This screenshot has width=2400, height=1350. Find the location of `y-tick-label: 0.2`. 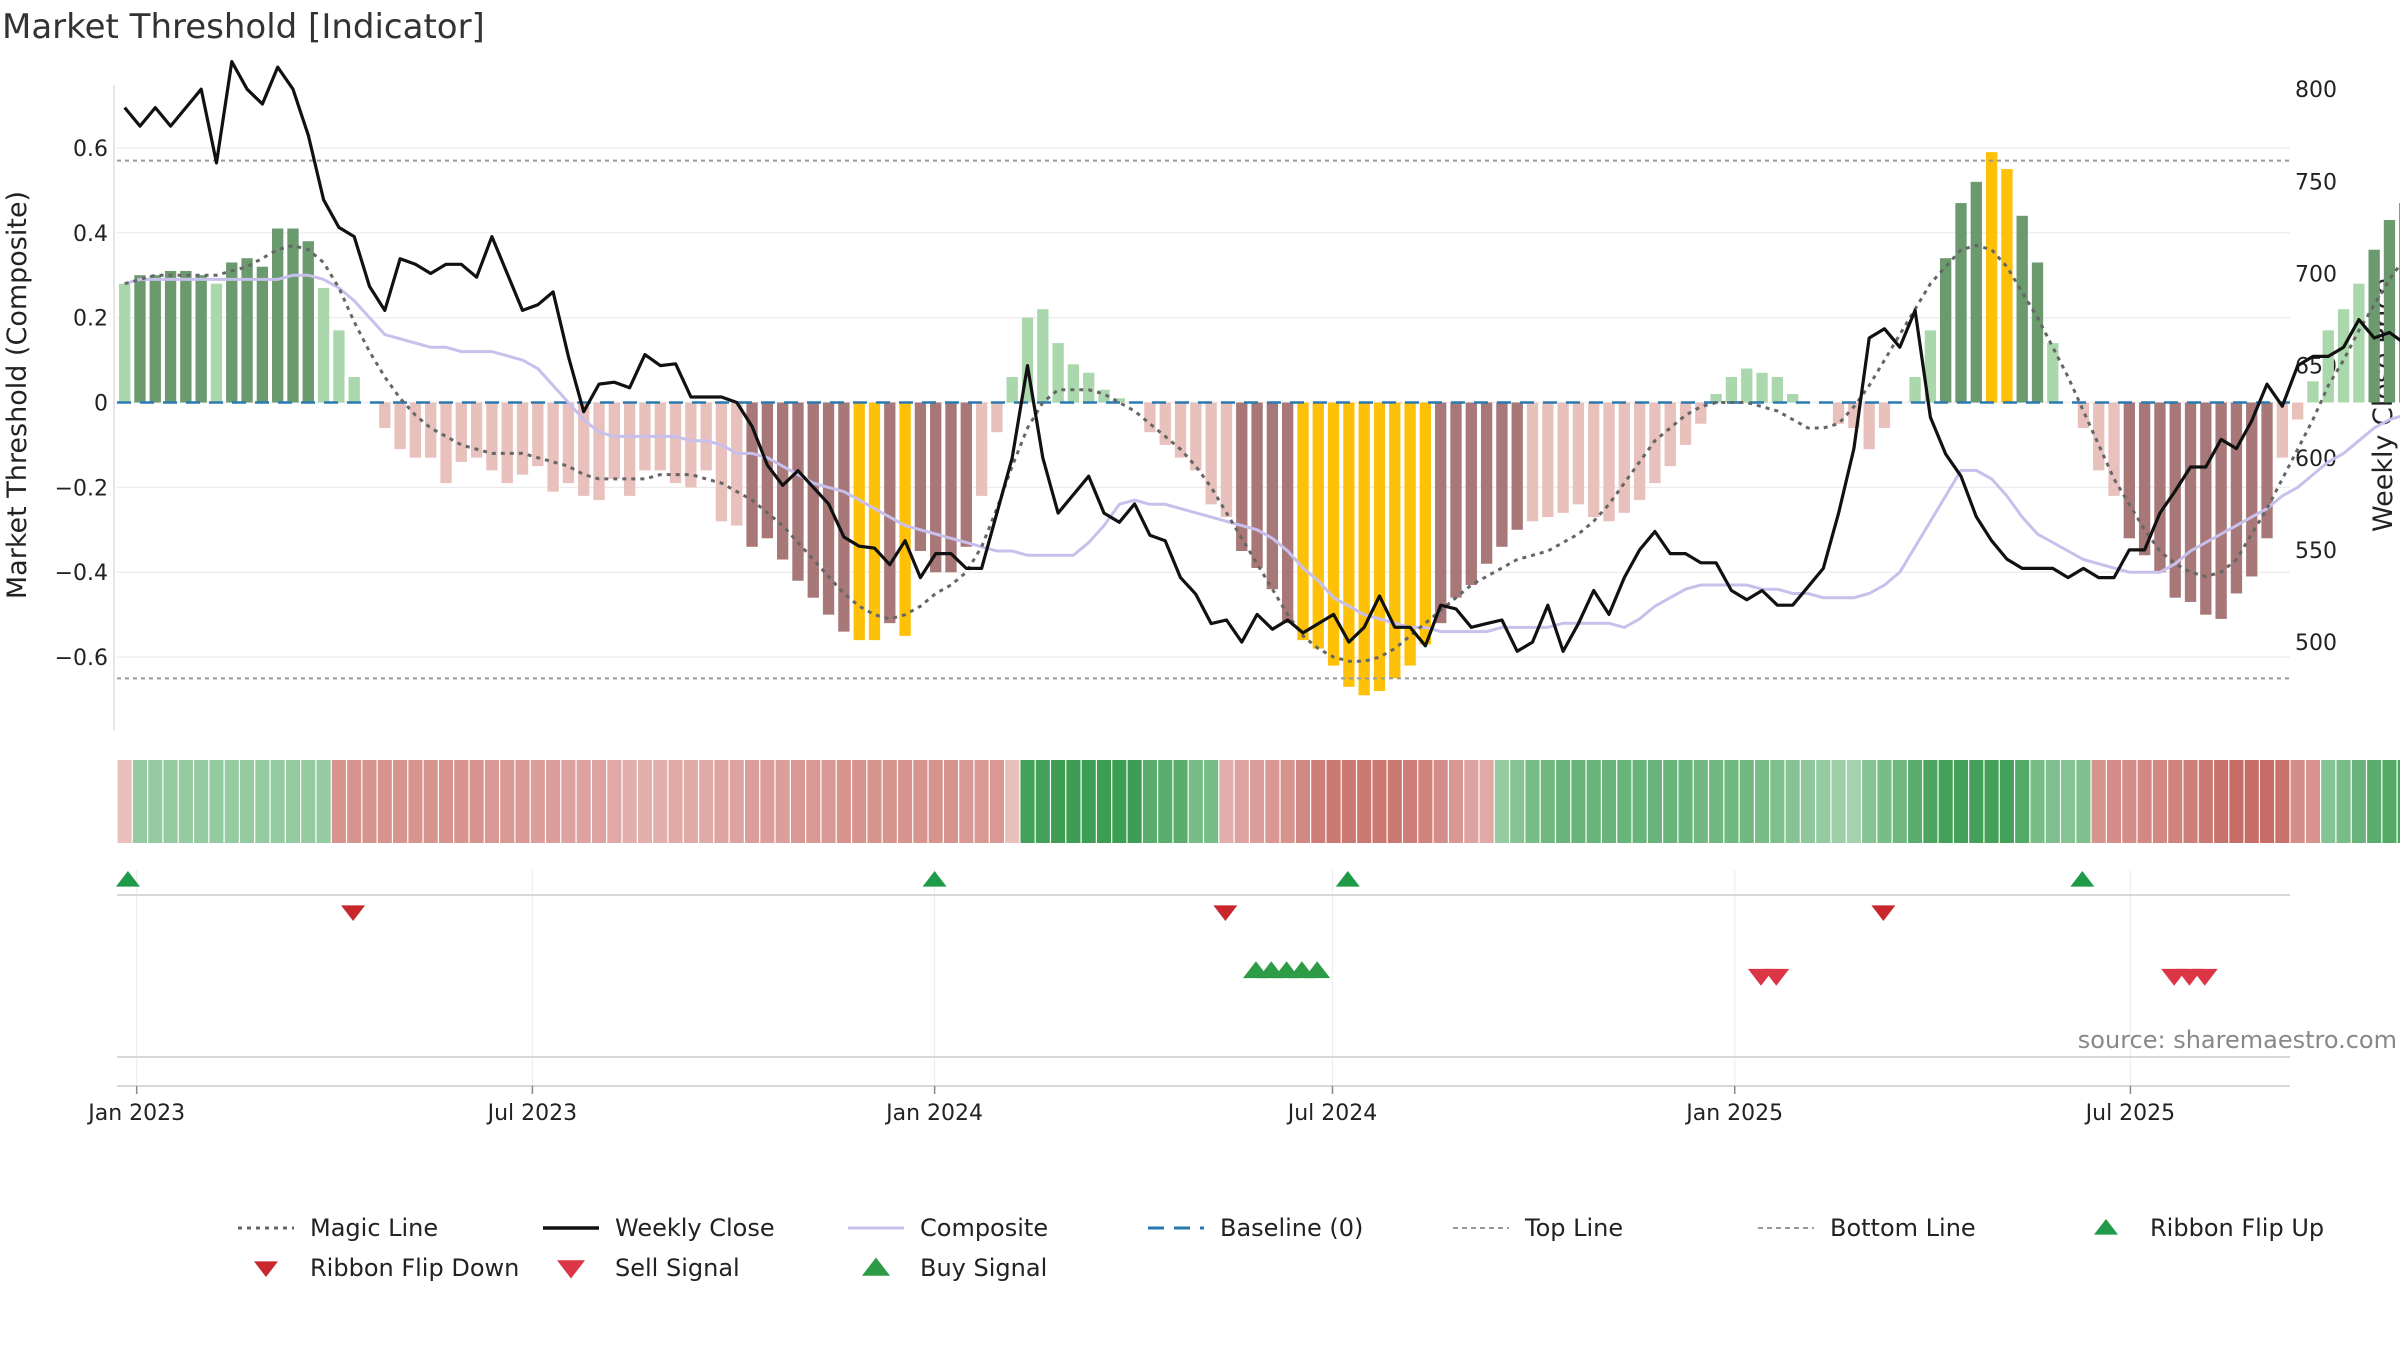

y-tick-label: 0.2 is located at coordinates (90, 319).